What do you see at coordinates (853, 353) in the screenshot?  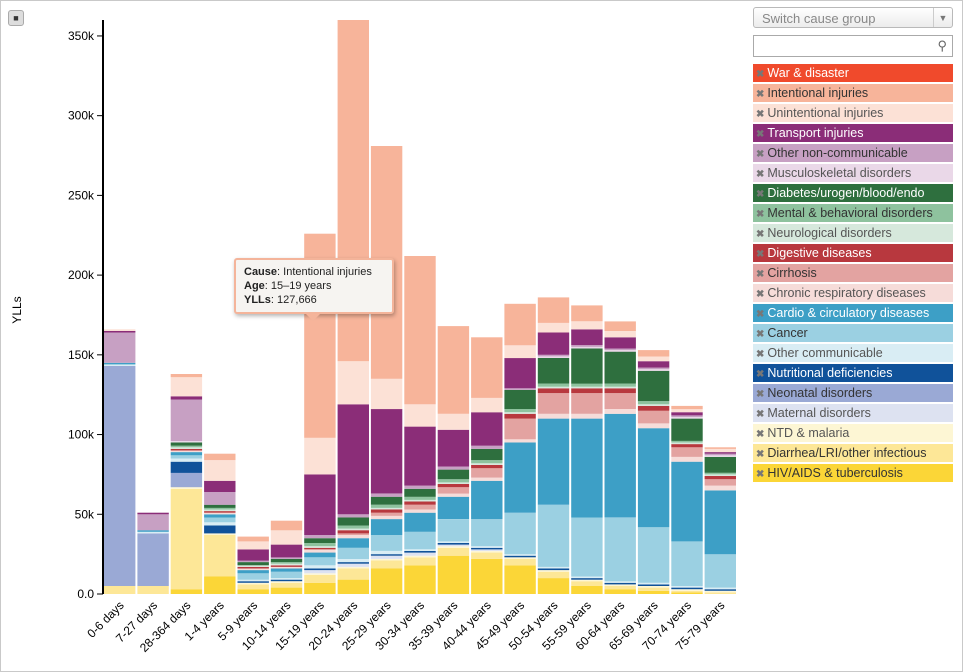 I see `legend-item: ✖ Other communicable` at bounding box center [853, 353].